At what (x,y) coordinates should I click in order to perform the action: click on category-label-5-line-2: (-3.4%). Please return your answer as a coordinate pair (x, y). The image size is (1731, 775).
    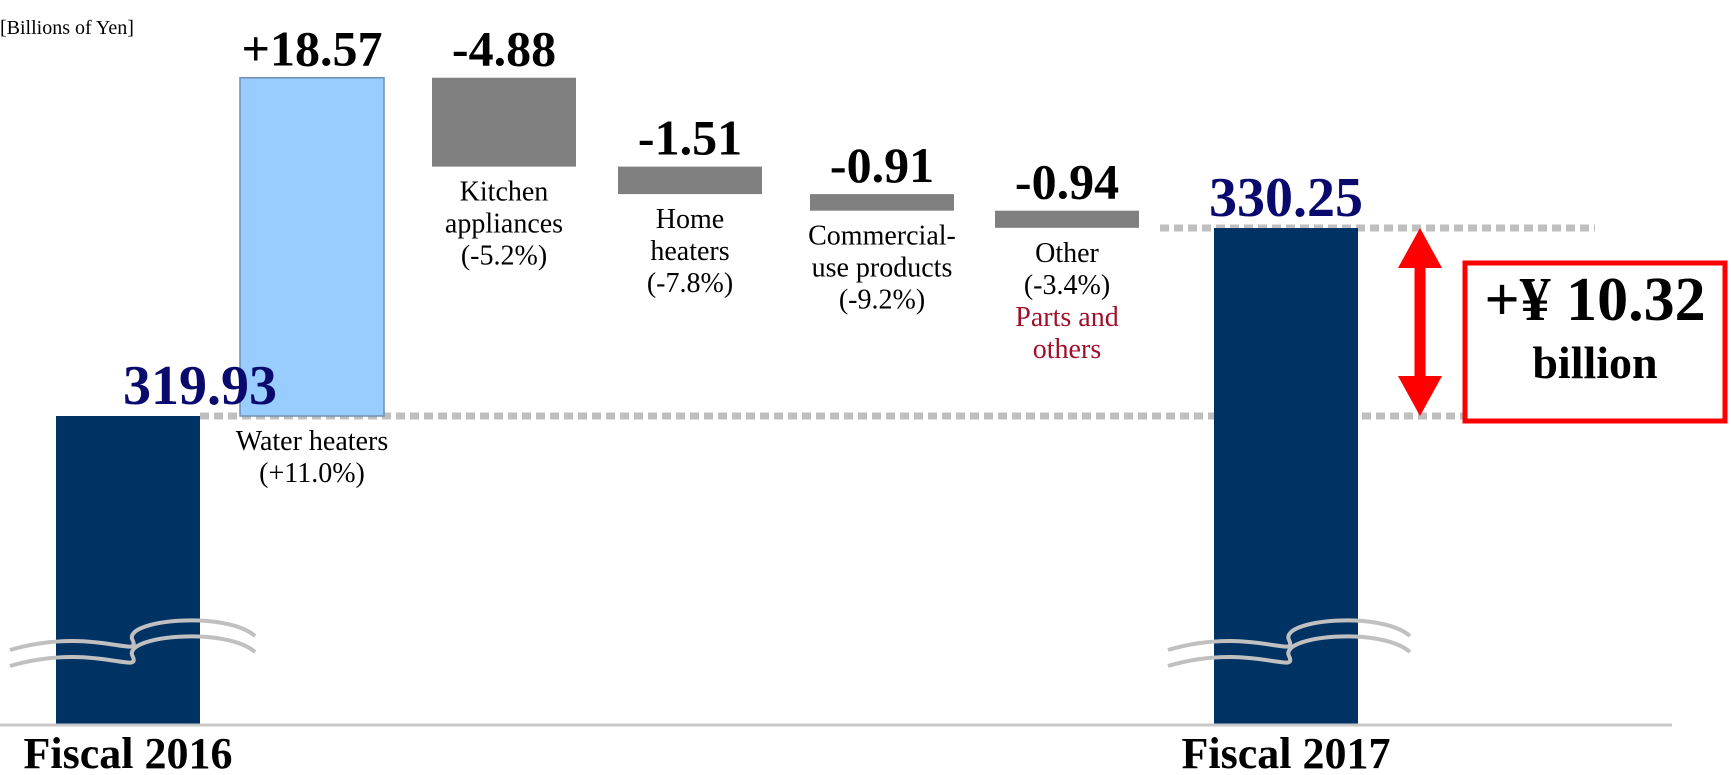
    Looking at the image, I should click on (1067, 285).